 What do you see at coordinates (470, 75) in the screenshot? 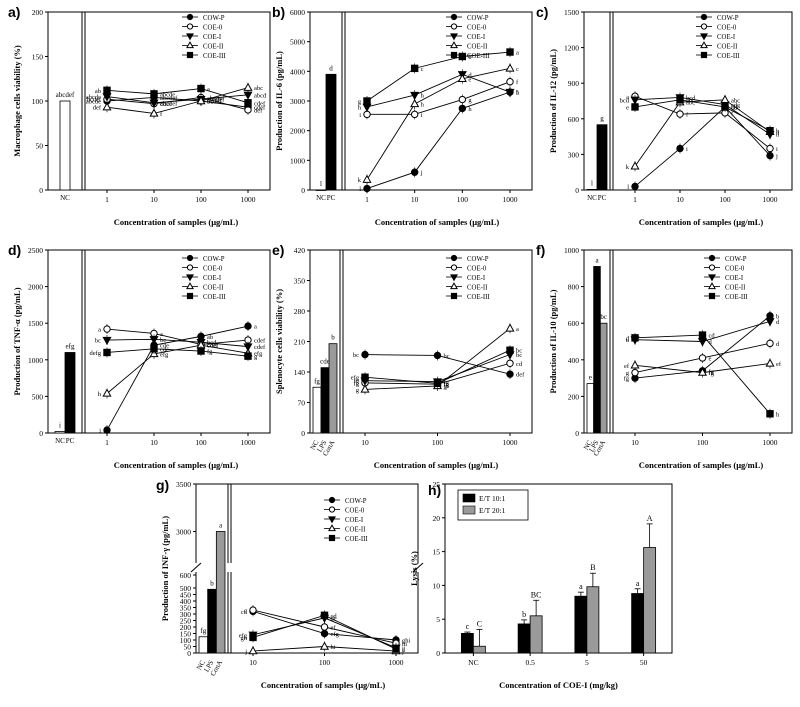
I see `sig-label: d` at bounding box center [470, 75].